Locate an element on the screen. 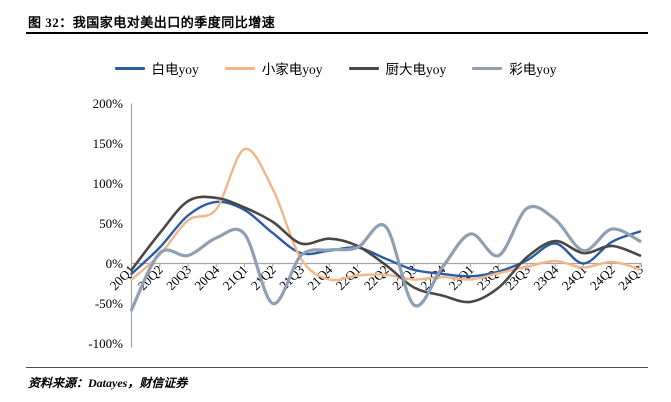 The height and width of the screenshot is (402, 671). legend-label: 白电yoy is located at coordinates (175, 69).